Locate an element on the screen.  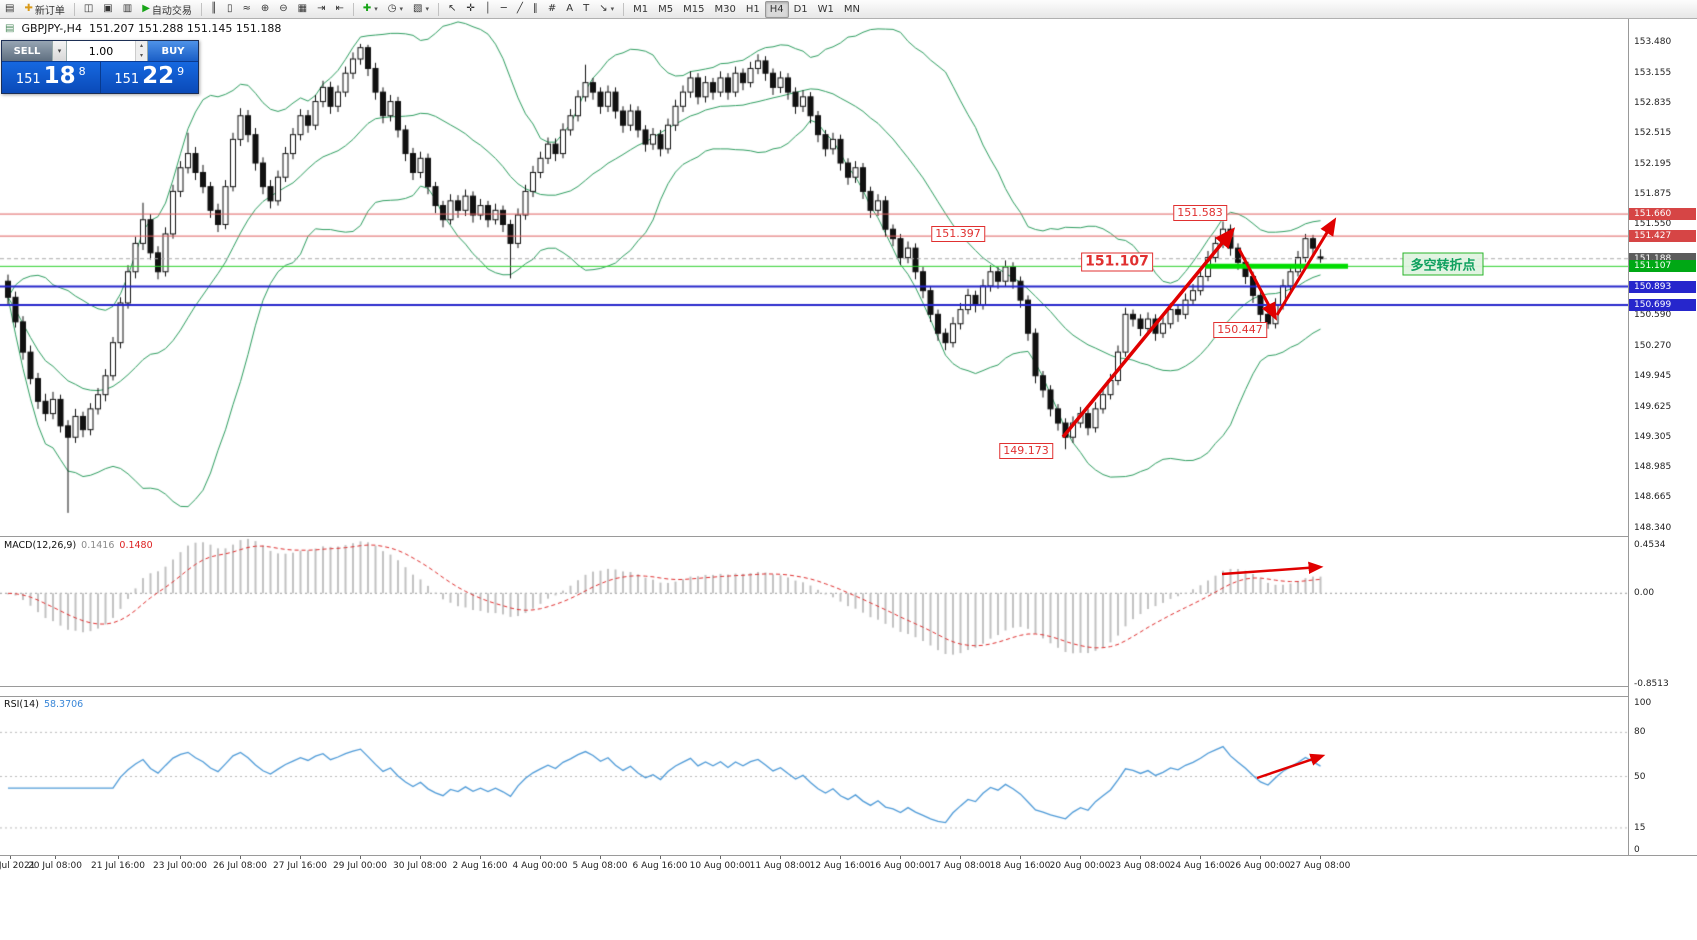
time-label: 24 Aug 16:00 is located at coordinates (1200, 866).